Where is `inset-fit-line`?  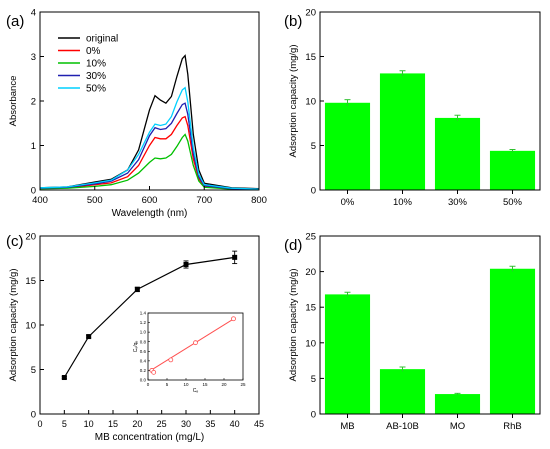
inset-fit-line is located at coordinates (192, 344).